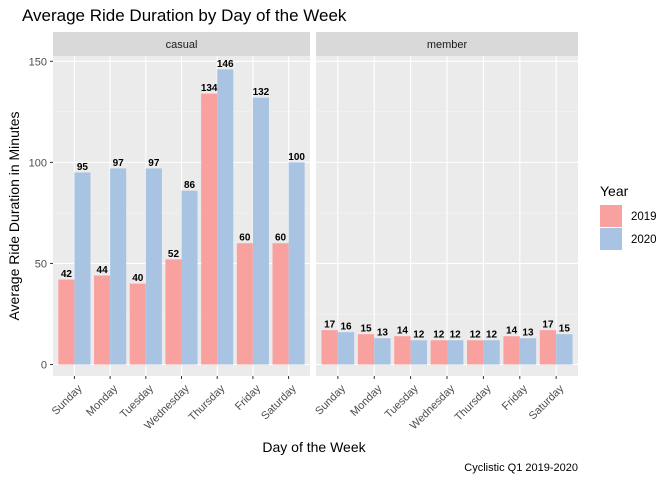  I want to click on bar-casual-2019-friday, so click(244, 304).